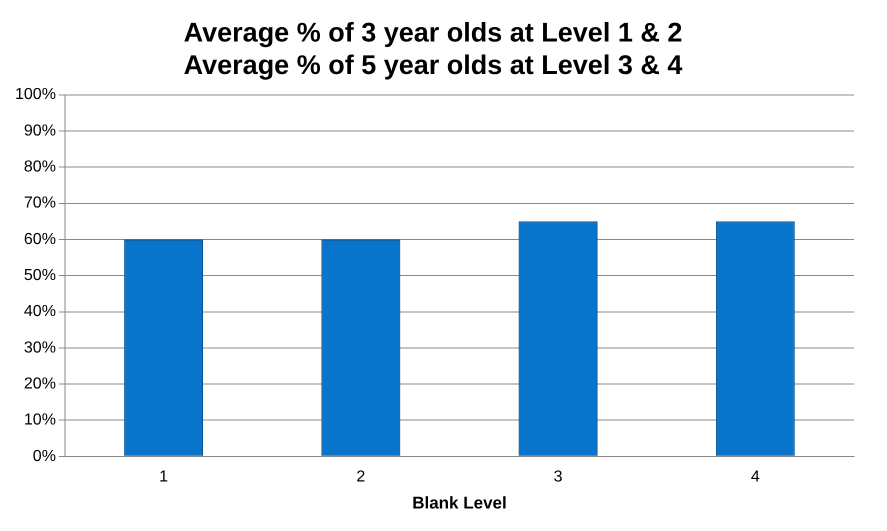 The image size is (887, 531). What do you see at coordinates (40, 167) in the screenshot?
I see `y-tick-label: 80%` at bounding box center [40, 167].